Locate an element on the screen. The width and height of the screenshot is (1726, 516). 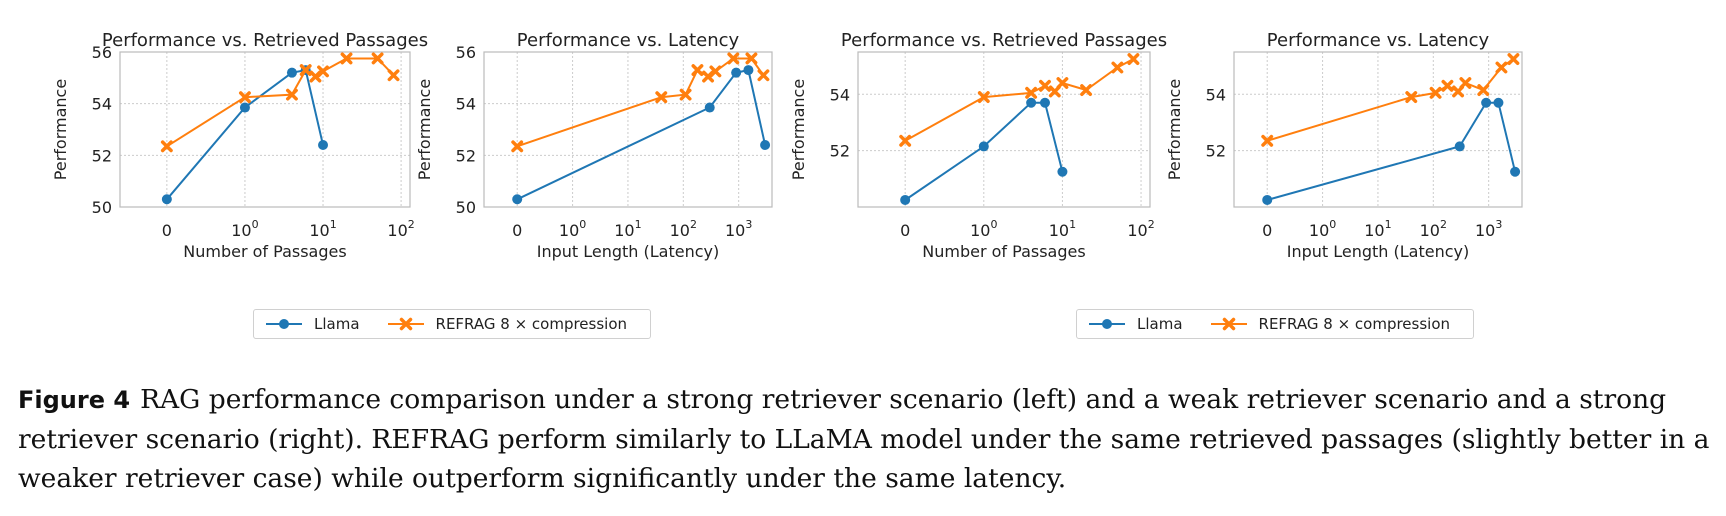
figure-label: Figure 4 is located at coordinates (74, 400).